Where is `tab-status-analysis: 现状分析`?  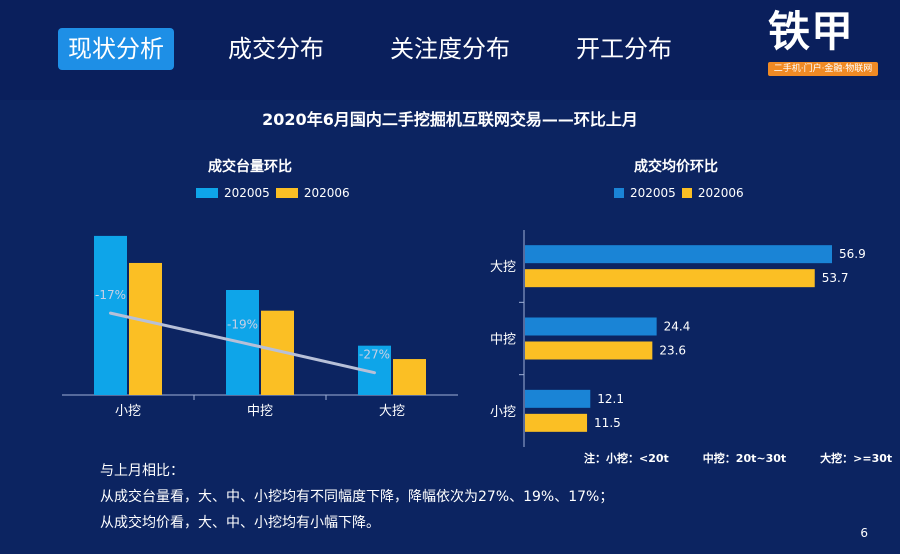 tab-status-analysis: 现状分析 is located at coordinates (116, 49).